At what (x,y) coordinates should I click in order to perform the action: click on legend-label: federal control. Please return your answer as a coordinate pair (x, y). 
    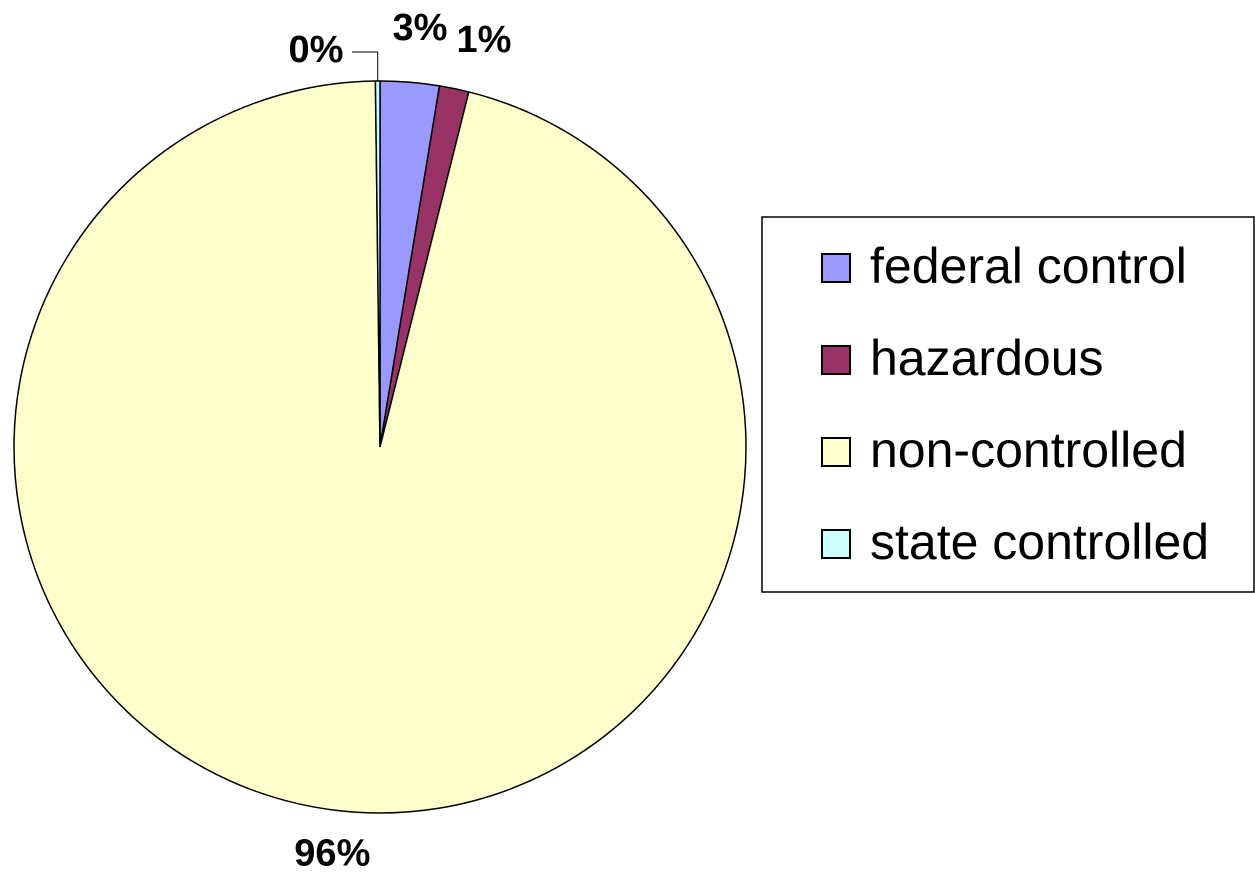
    Looking at the image, I should click on (1028, 266).